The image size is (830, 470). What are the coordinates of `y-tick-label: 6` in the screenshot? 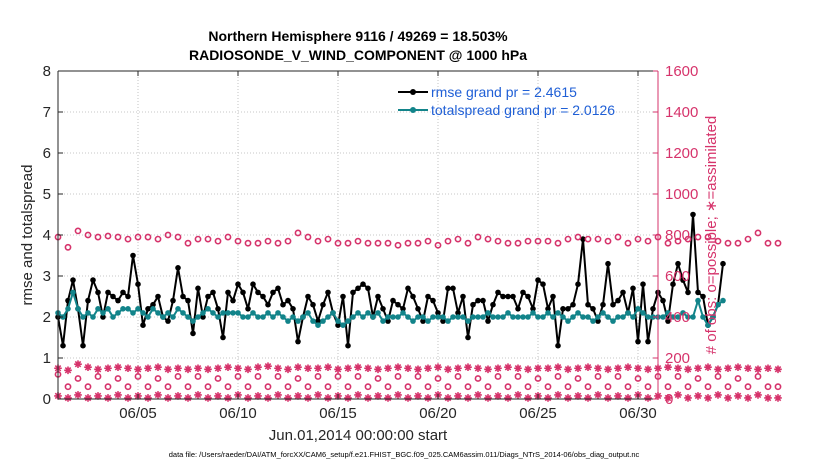 It's located at (47, 153).